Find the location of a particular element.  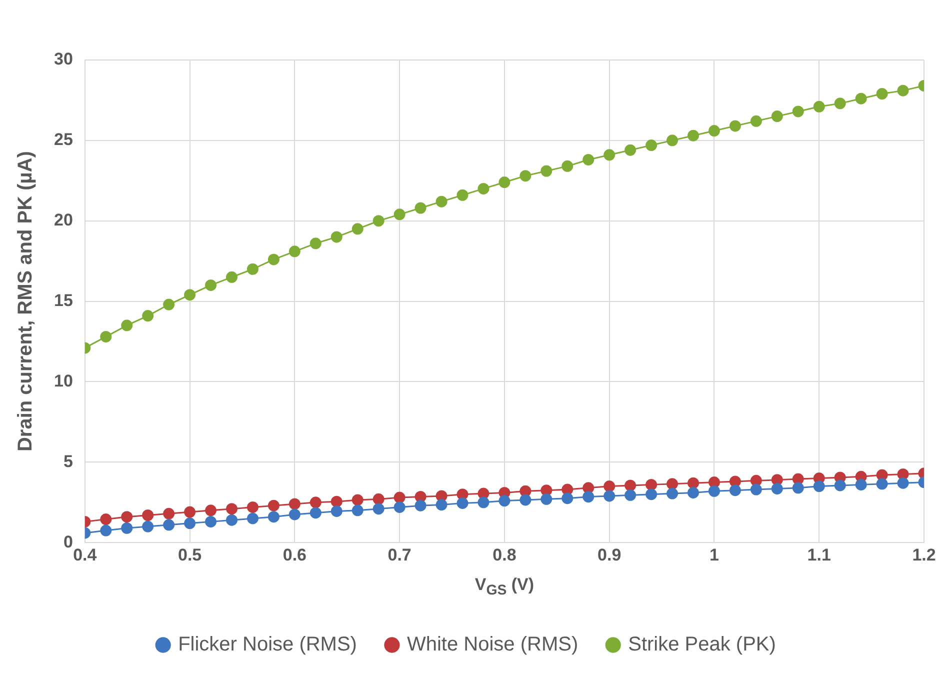

y-tick-label: 5 is located at coordinates (68, 461).